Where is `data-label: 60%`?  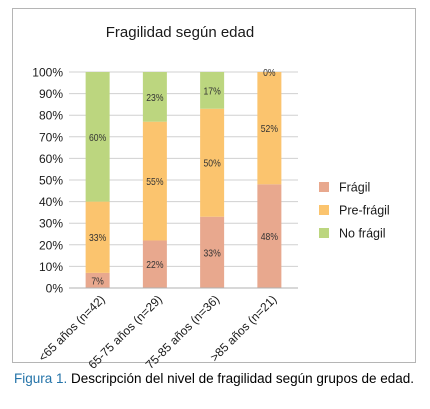 data-label: 60% is located at coordinates (98, 138).